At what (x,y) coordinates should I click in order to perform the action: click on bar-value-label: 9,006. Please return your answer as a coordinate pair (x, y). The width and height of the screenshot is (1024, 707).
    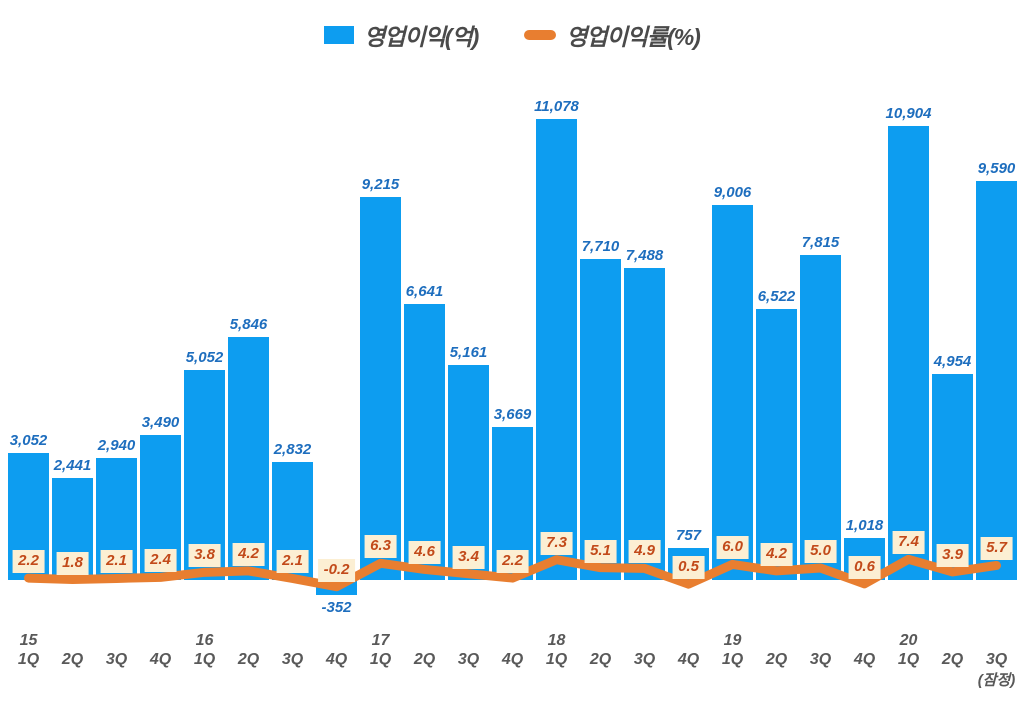
    Looking at the image, I should click on (732, 193).